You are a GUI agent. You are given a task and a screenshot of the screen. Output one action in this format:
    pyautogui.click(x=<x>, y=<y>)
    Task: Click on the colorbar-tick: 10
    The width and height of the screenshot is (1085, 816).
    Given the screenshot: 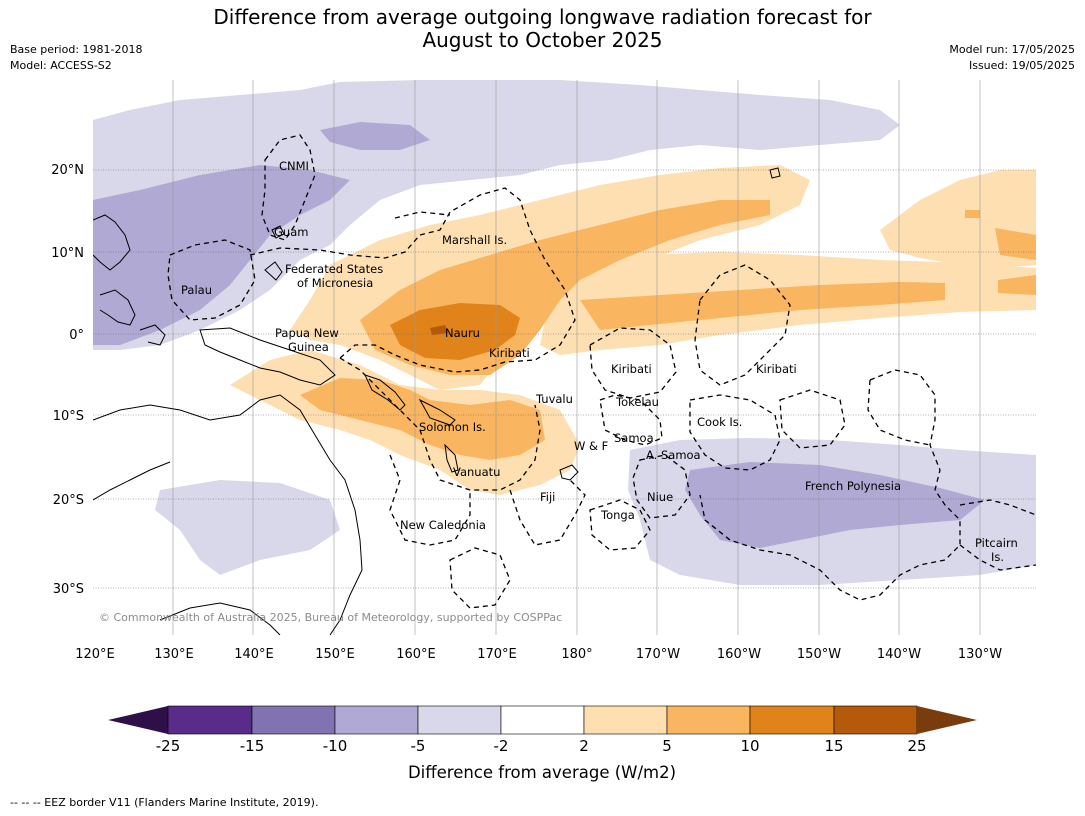 What is the action you would take?
    pyautogui.click(x=749, y=746)
    